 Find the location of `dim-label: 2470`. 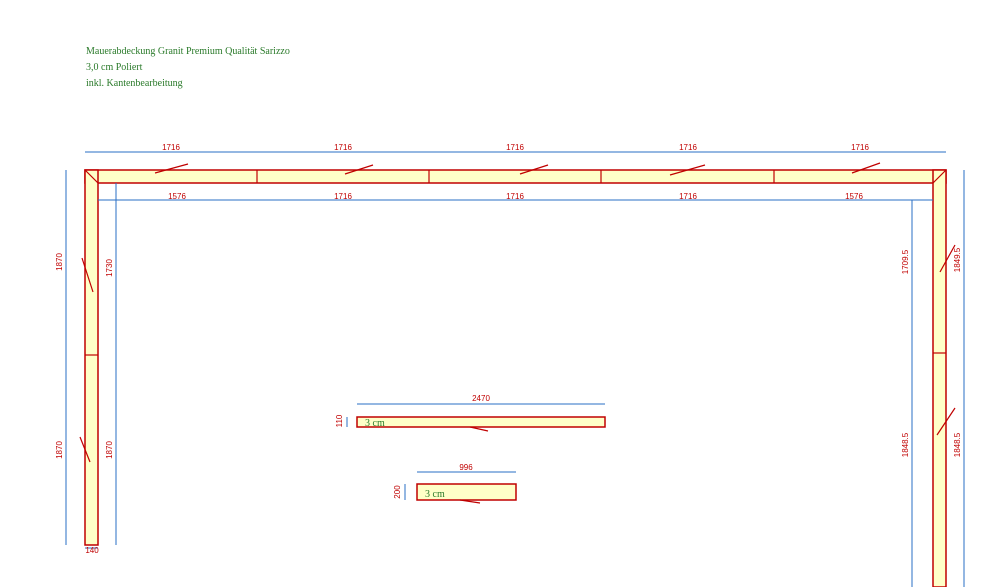

dim-label: 2470 is located at coordinates (481, 398).